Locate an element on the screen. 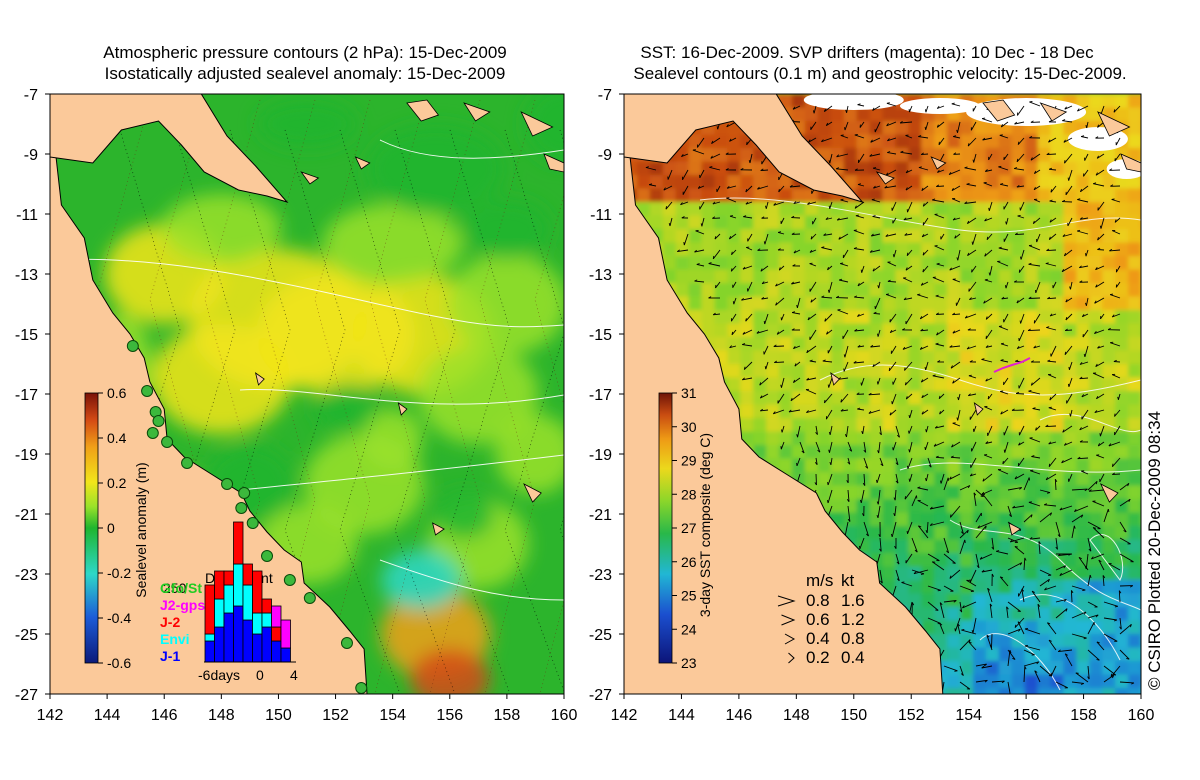 The image size is (1200, 780). sealevel-colorbar-label: Sealevel anomaly (m) is located at coordinates (141, 529).